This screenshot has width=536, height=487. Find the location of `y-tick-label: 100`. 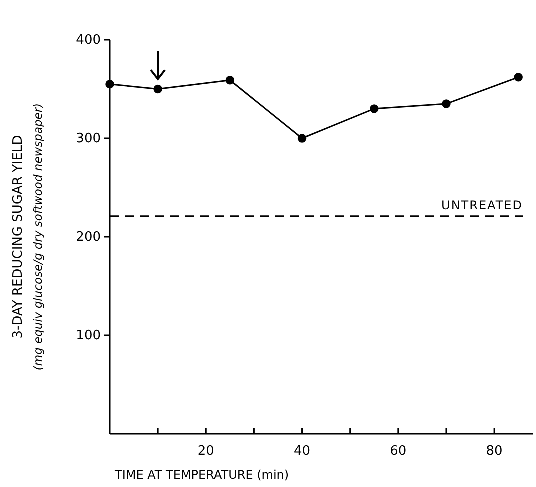

y-tick-label: 100 is located at coordinates (88, 336).